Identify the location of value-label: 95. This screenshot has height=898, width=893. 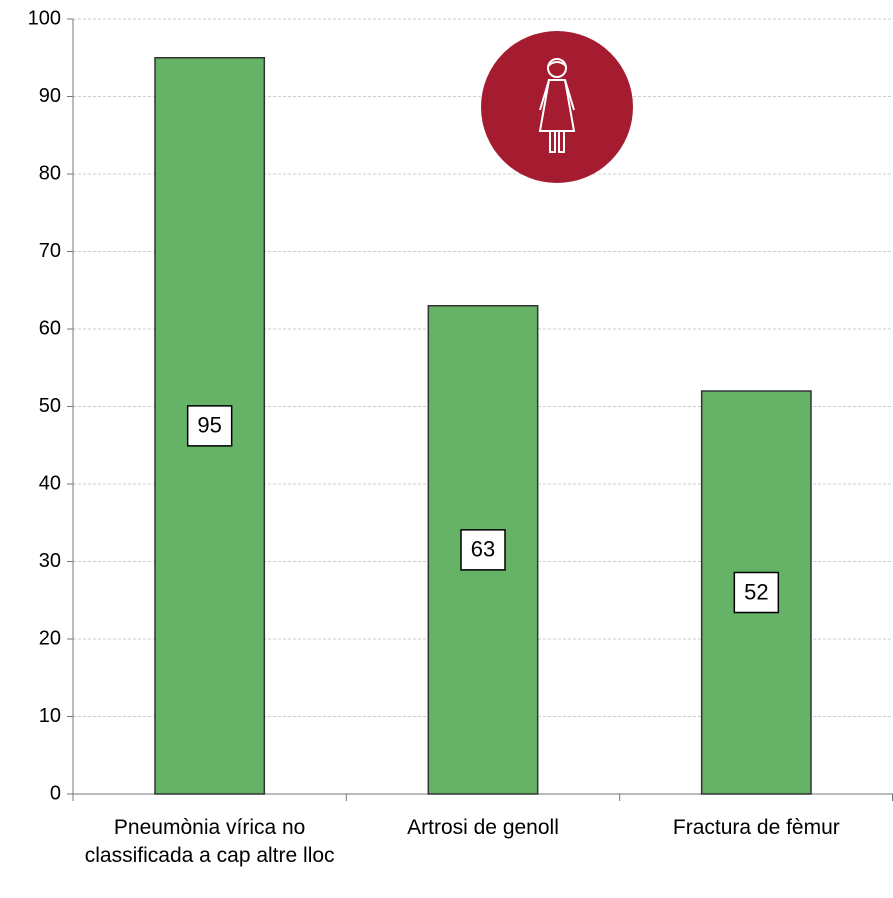
(209, 425).